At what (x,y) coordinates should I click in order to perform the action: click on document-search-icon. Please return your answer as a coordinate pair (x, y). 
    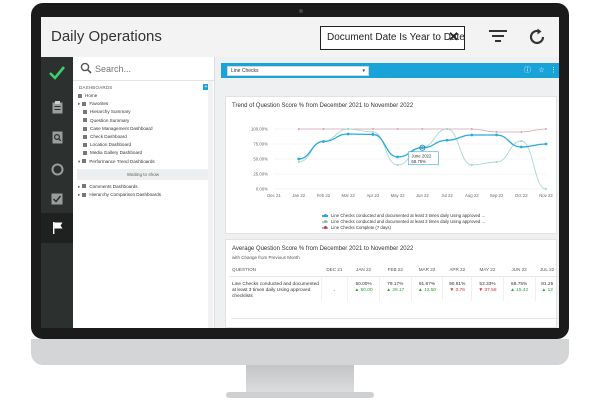
    Looking at the image, I should click on (57, 137).